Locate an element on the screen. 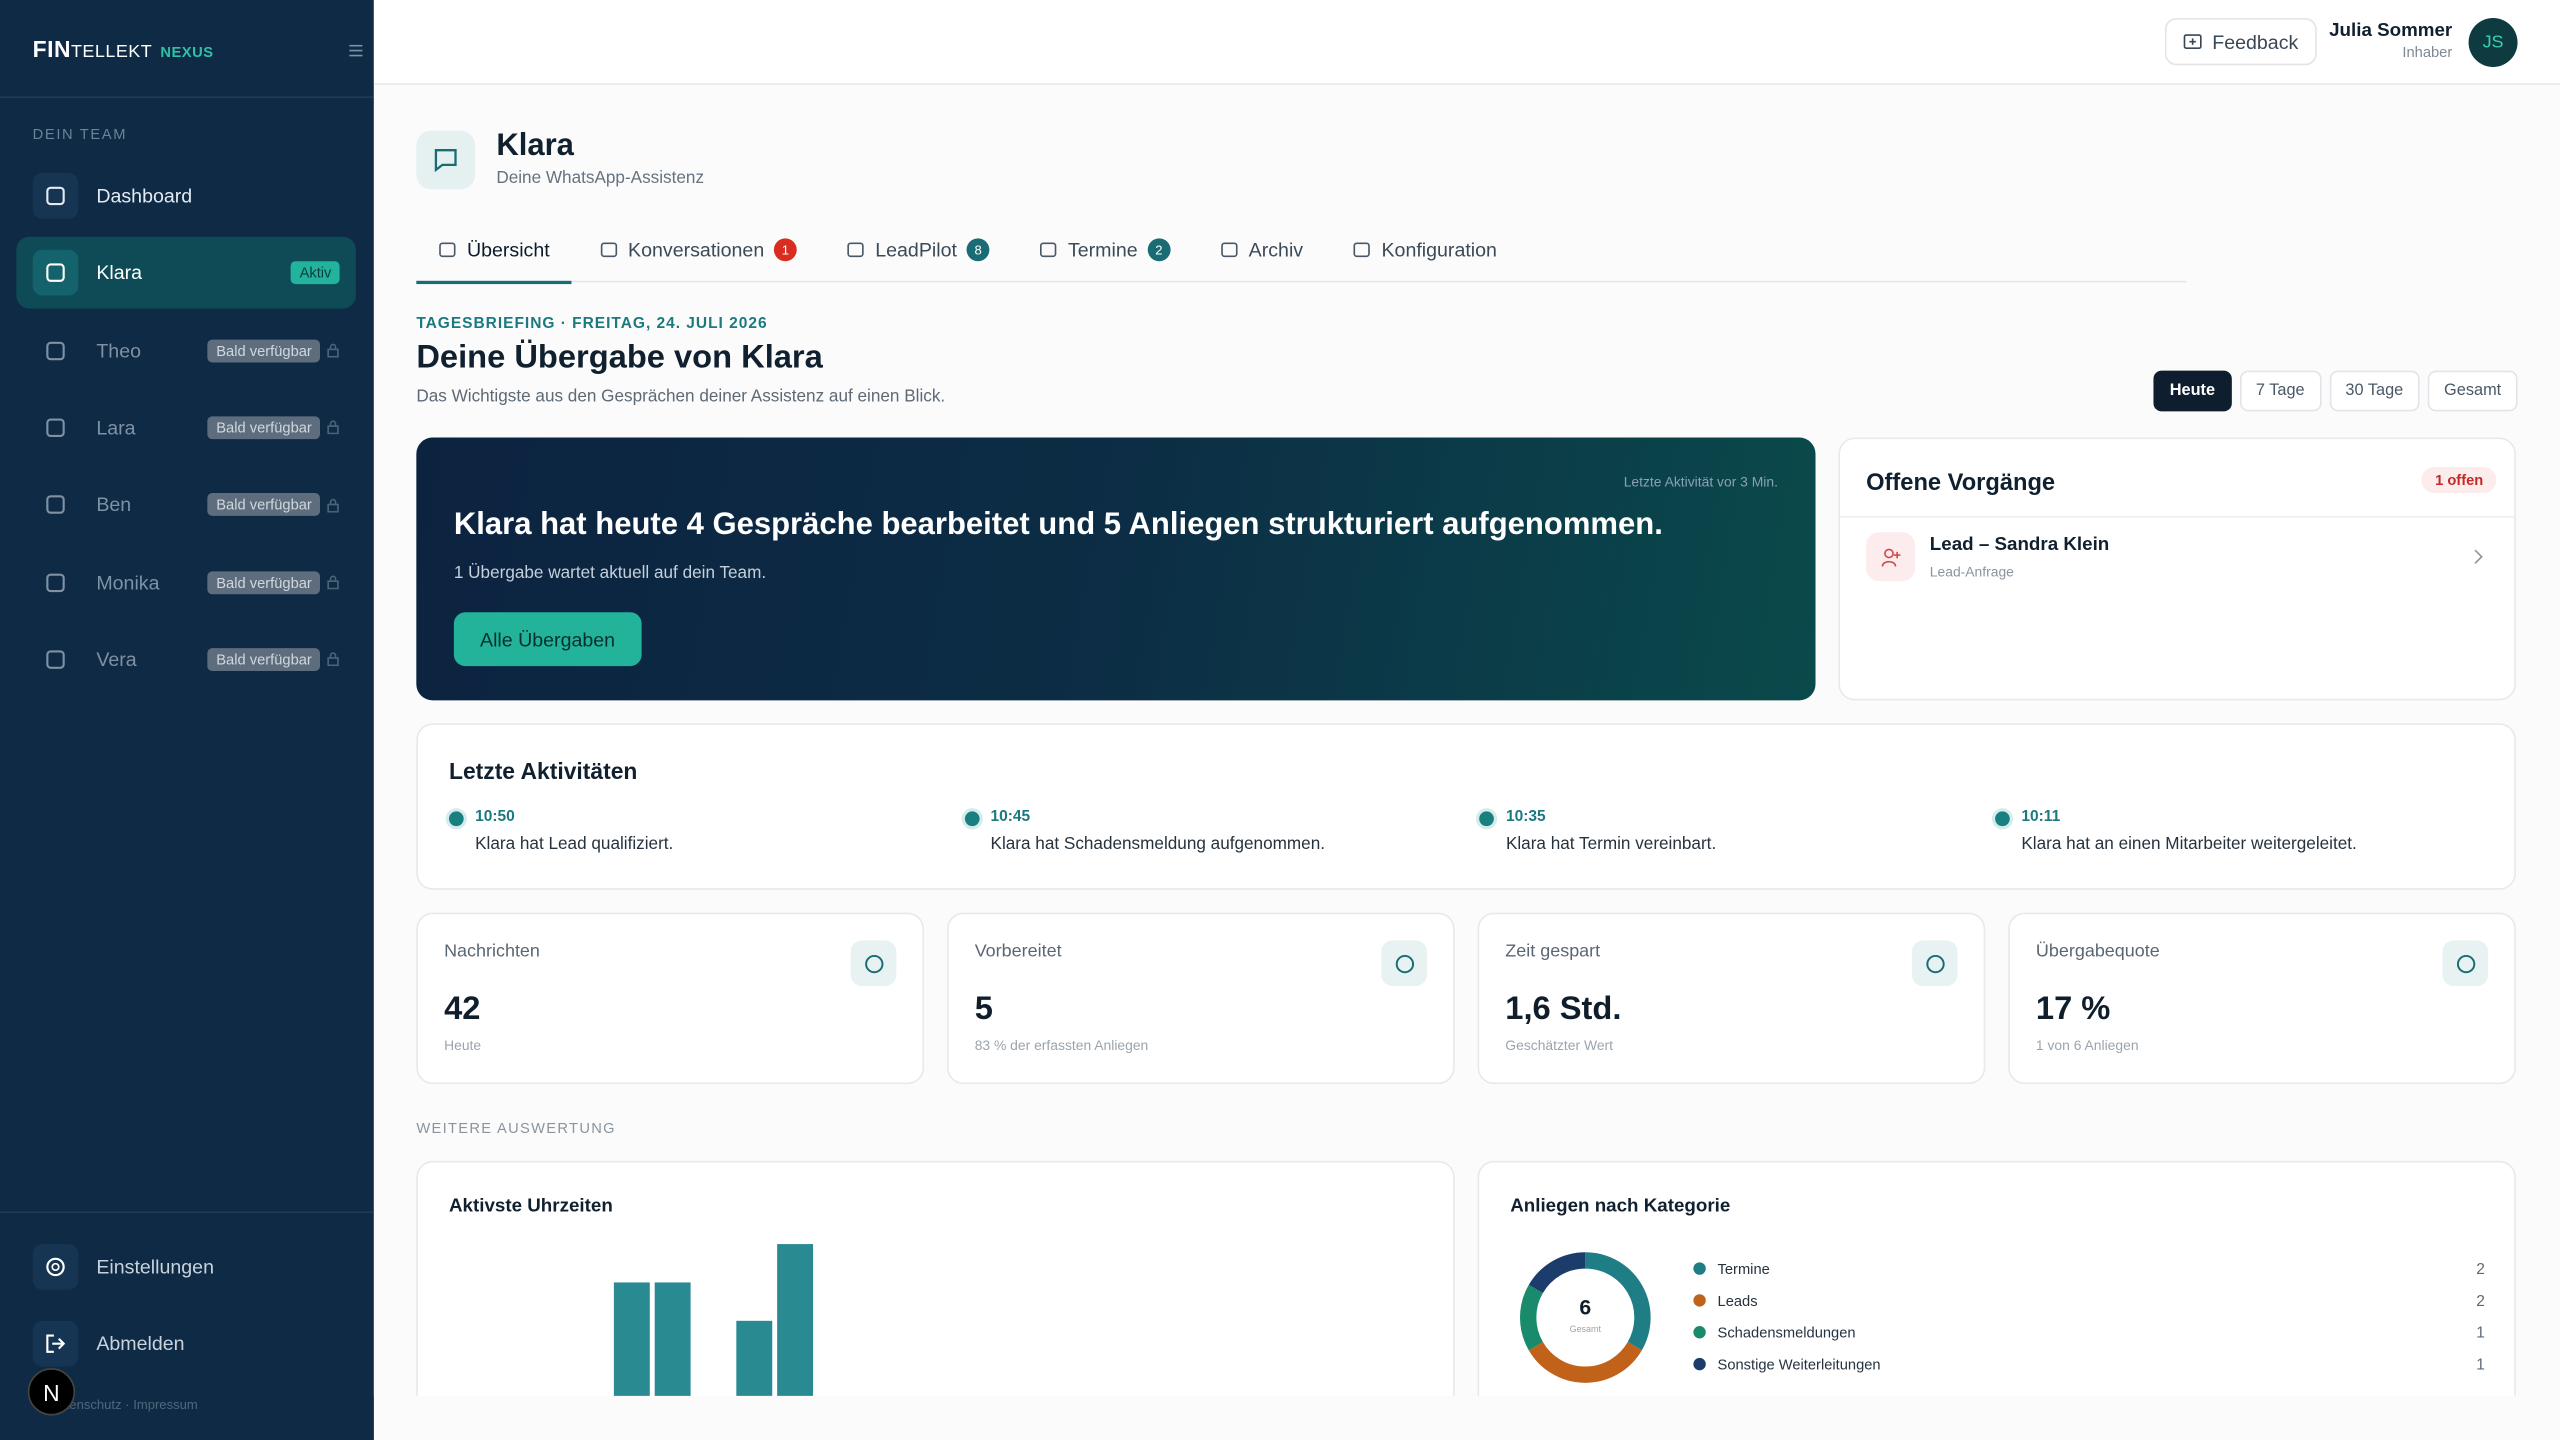 The height and width of the screenshot is (1440, 2560). dev-badge: N is located at coordinates (51, 1392).